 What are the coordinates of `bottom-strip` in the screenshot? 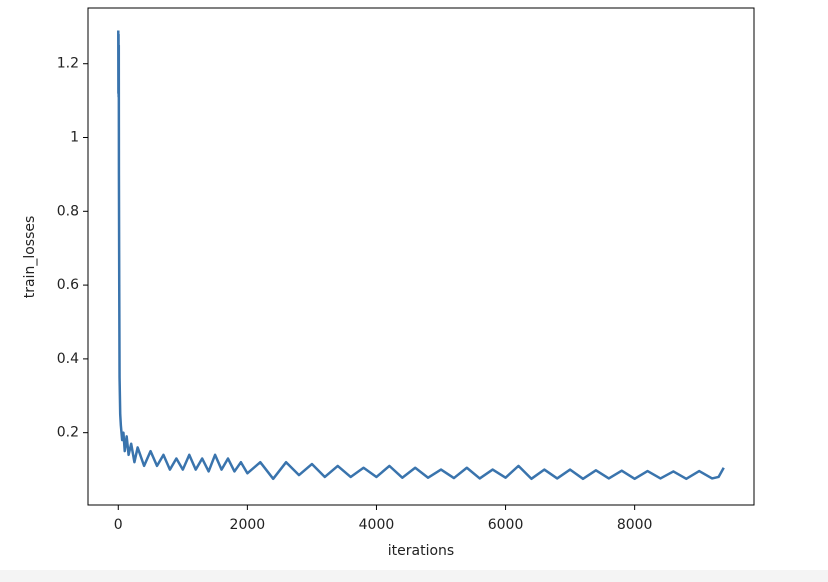 It's located at (414, 576).